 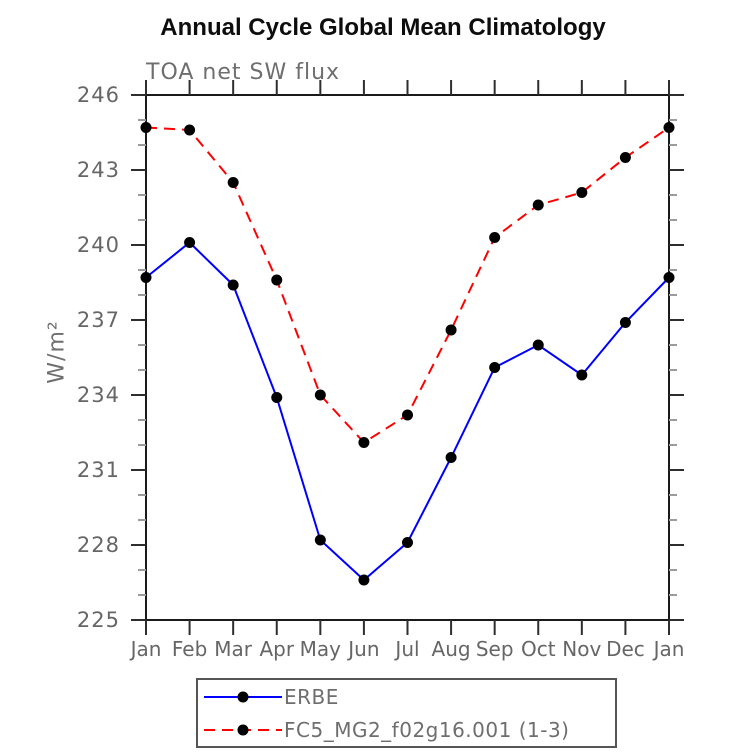 What do you see at coordinates (311, 696) in the screenshot?
I see `legend-label-erbe: ERBE` at bounding box center [311, 696].